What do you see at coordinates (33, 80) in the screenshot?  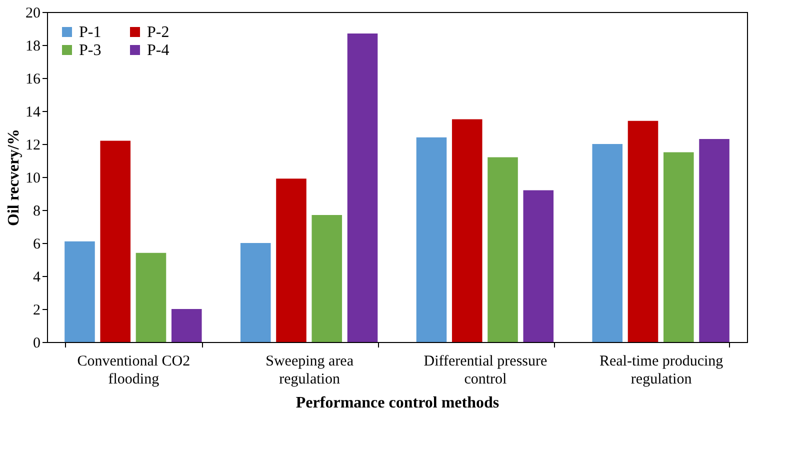 I see `y-tick-label: 16` at bounding box center [33, 80].